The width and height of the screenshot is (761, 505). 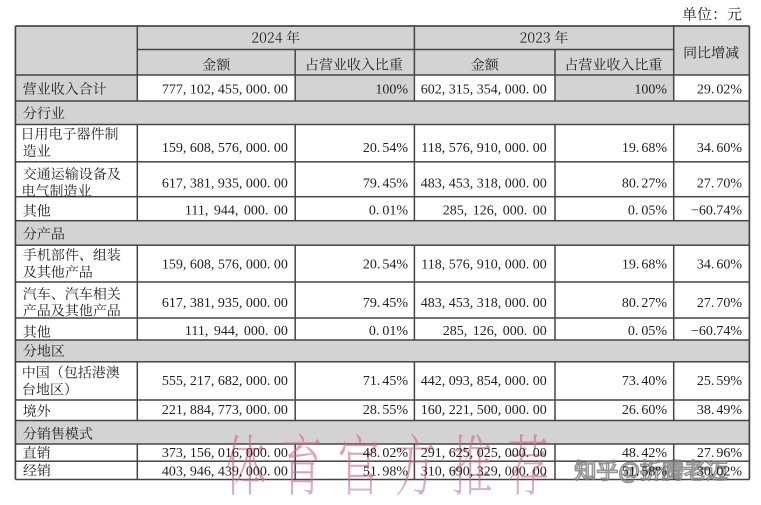 I want to click on svg-text: 29.02%, so click(x=720, y=90).